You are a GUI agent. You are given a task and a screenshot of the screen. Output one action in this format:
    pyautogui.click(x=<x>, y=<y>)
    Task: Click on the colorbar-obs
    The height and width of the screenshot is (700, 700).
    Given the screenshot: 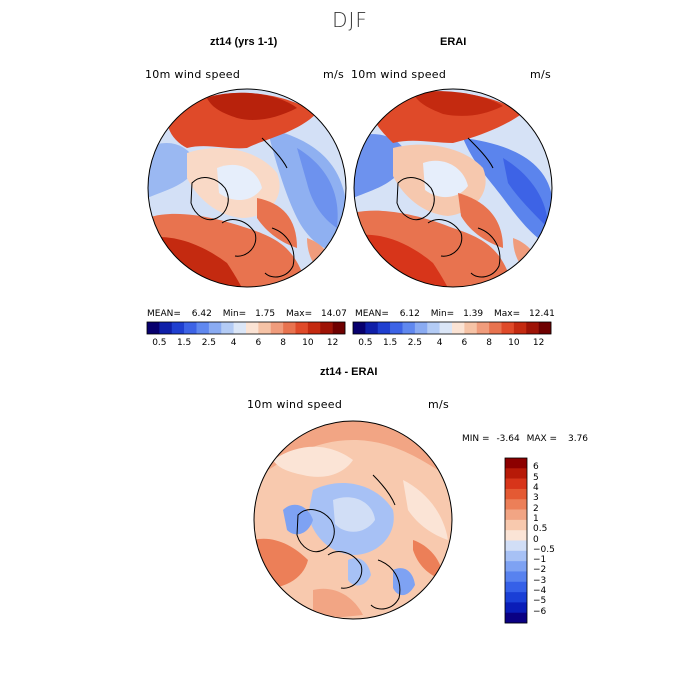 What is the action you would take?
    pyautogui.click(x=452, y=328)
    